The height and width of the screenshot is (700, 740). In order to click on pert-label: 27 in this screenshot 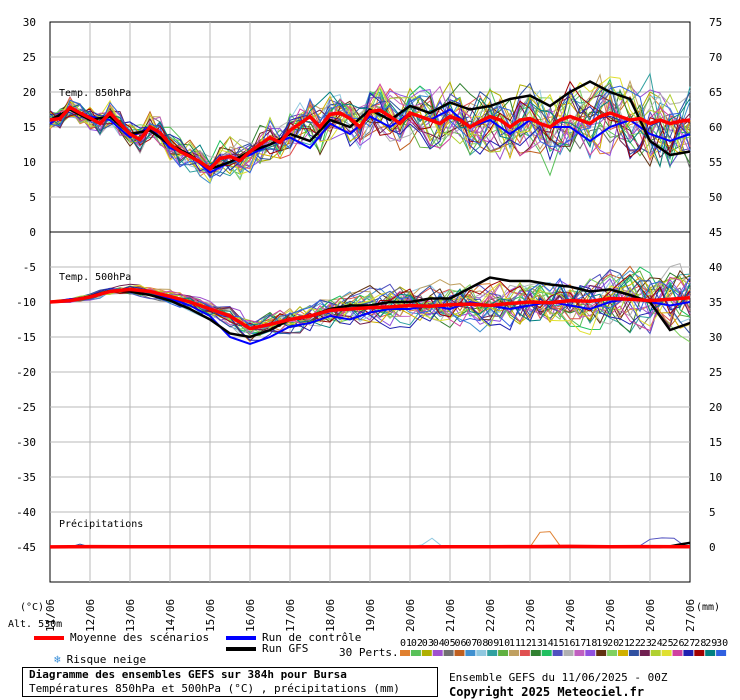, I will do `click(689, 643)`.